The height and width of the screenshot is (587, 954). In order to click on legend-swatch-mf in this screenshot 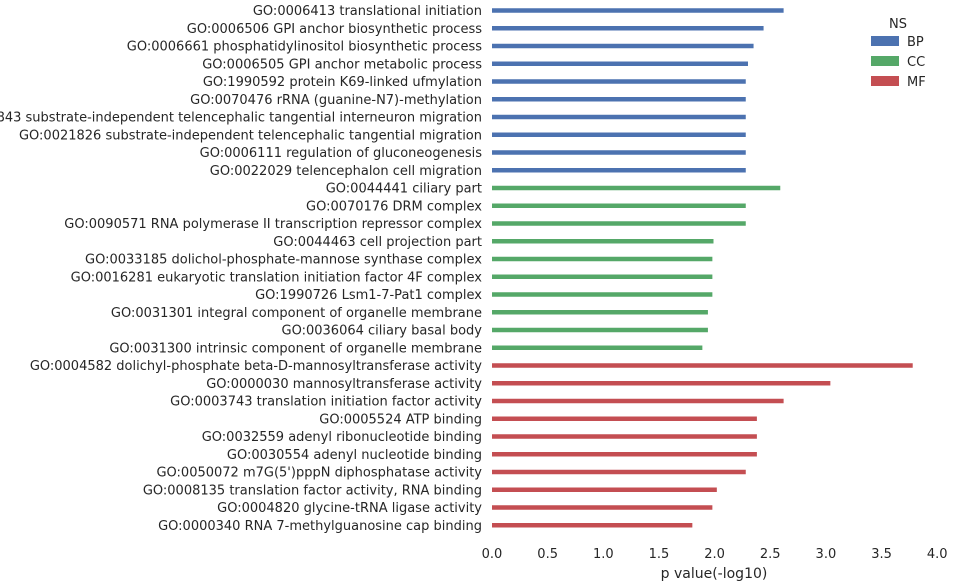, I will do `click(885, 81)`.